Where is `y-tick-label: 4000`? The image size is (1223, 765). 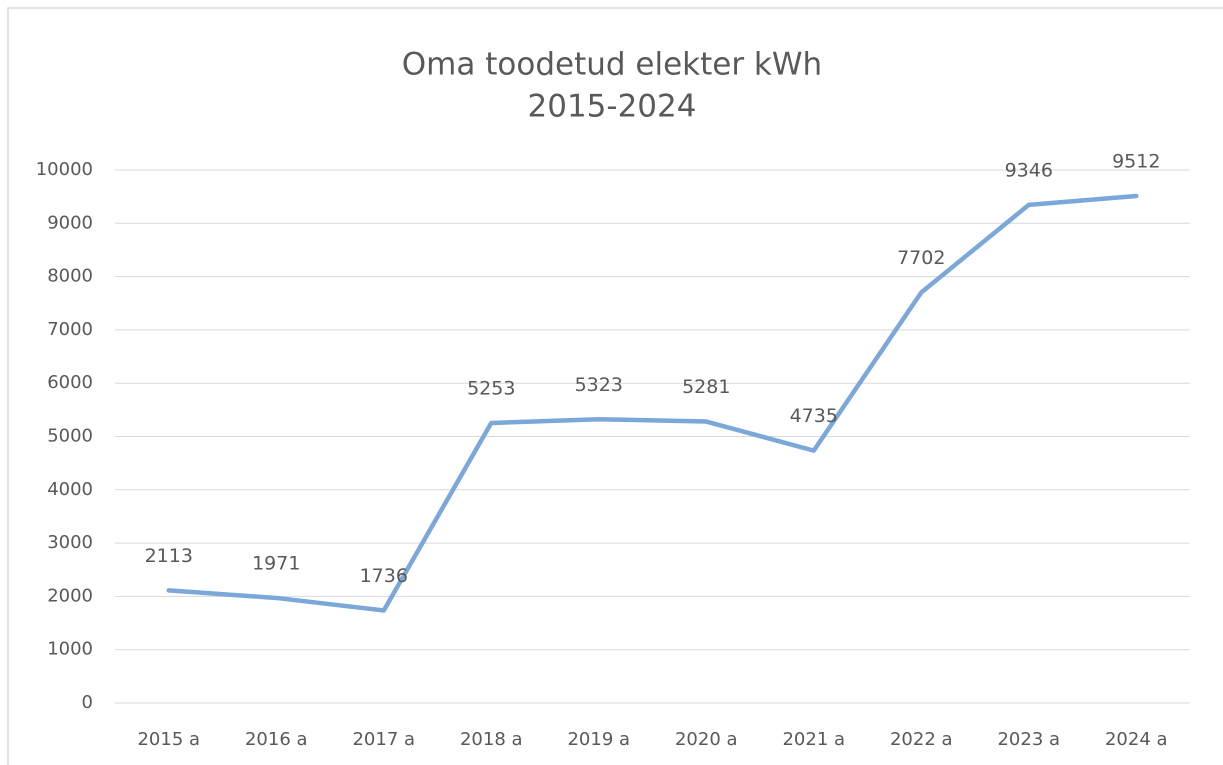 y-tick-label: 4000 is located at coordinates (70, 489).